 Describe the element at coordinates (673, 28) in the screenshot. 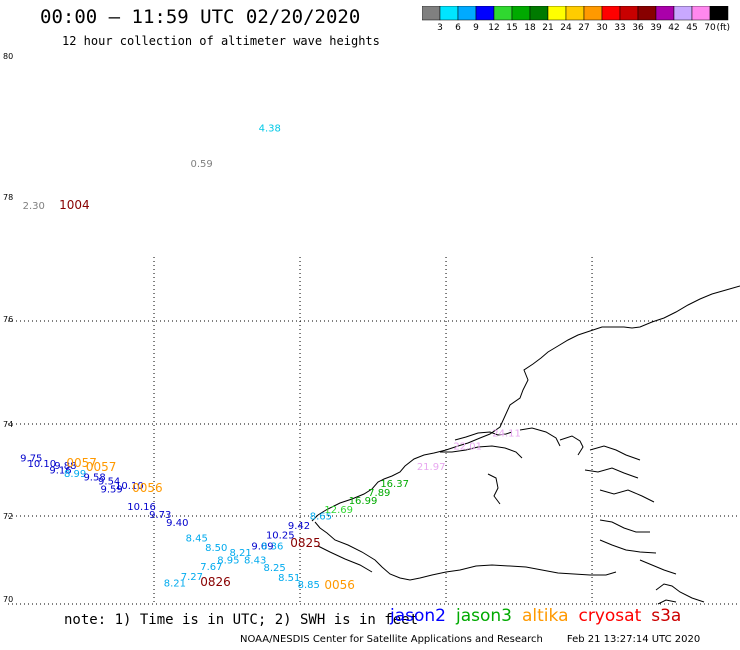

I see `colorbar-tick-label: 42` at that location.